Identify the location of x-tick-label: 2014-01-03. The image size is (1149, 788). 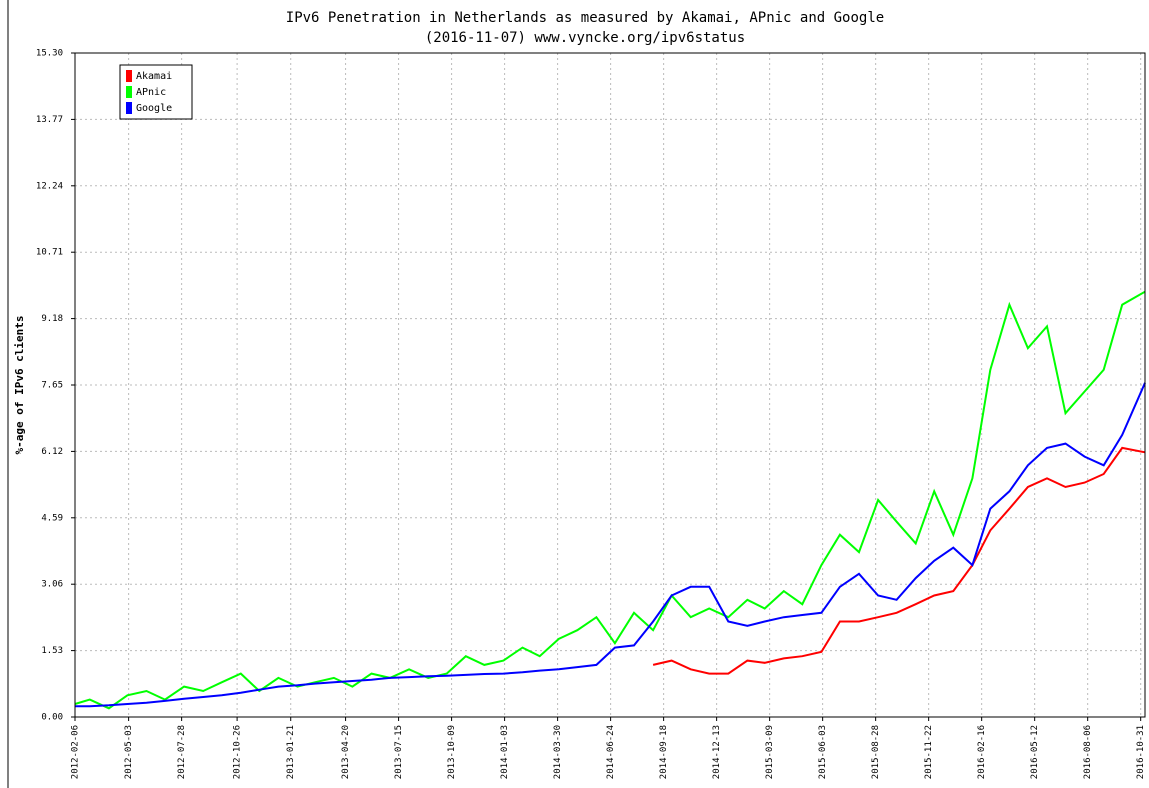
(505, 752).